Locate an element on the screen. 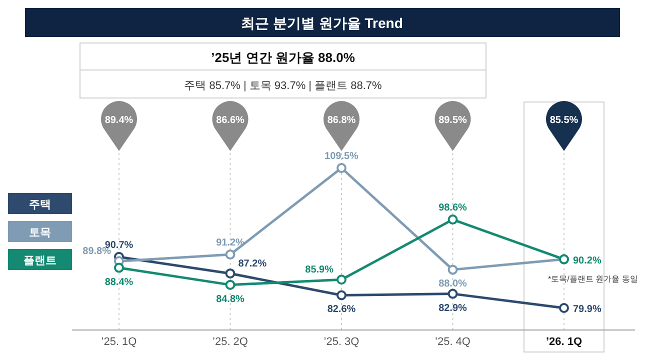 This screenshot has width=645, height=362. data-label: 82.6% is located at coordinates (341, 310).